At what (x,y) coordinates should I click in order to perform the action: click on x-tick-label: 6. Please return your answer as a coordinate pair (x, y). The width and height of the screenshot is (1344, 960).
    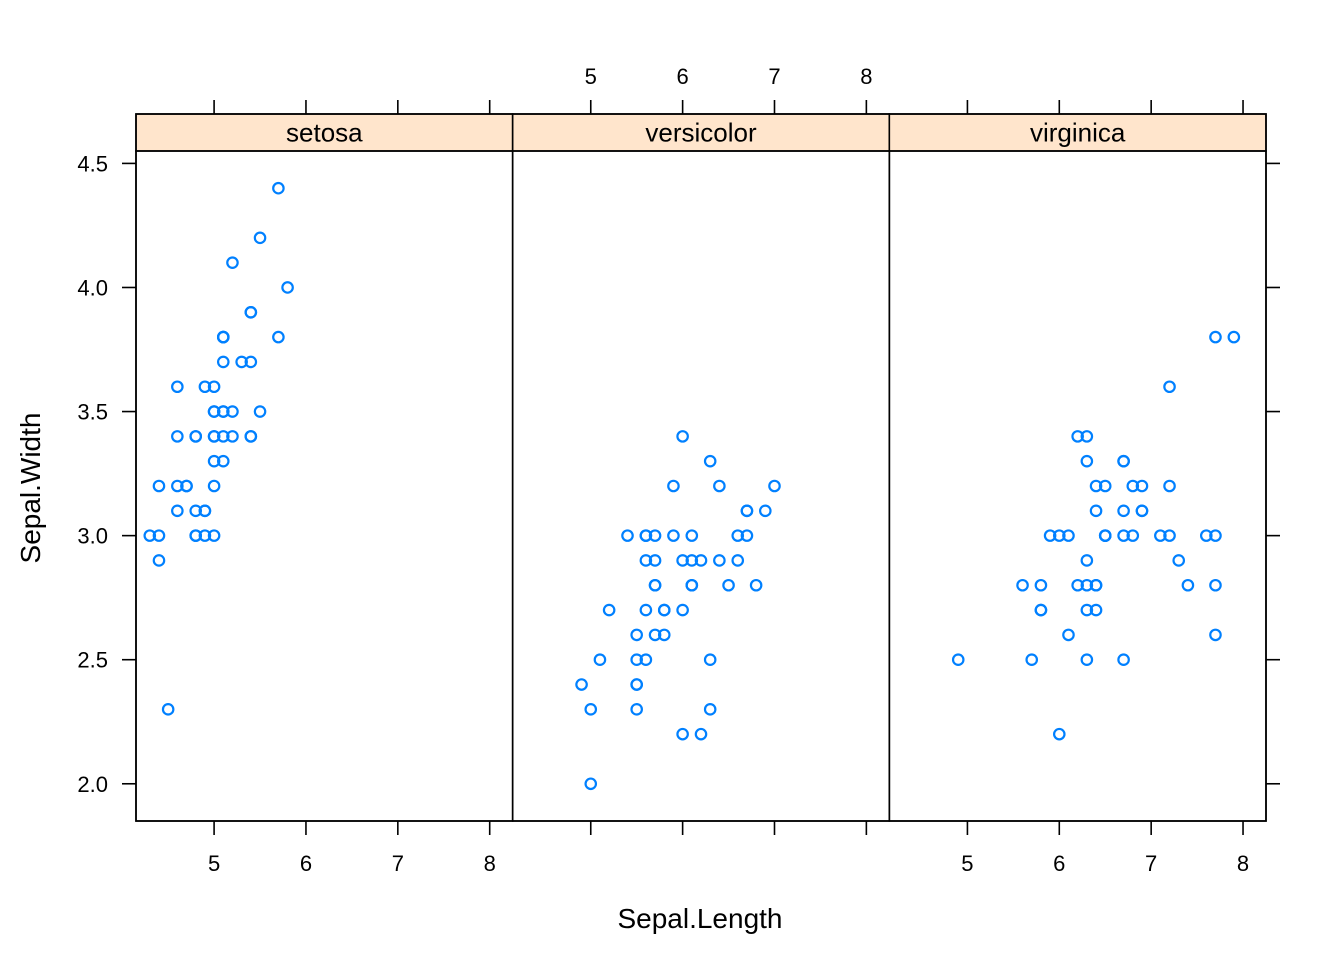
    Looking at the image, I should click on (683, 76).